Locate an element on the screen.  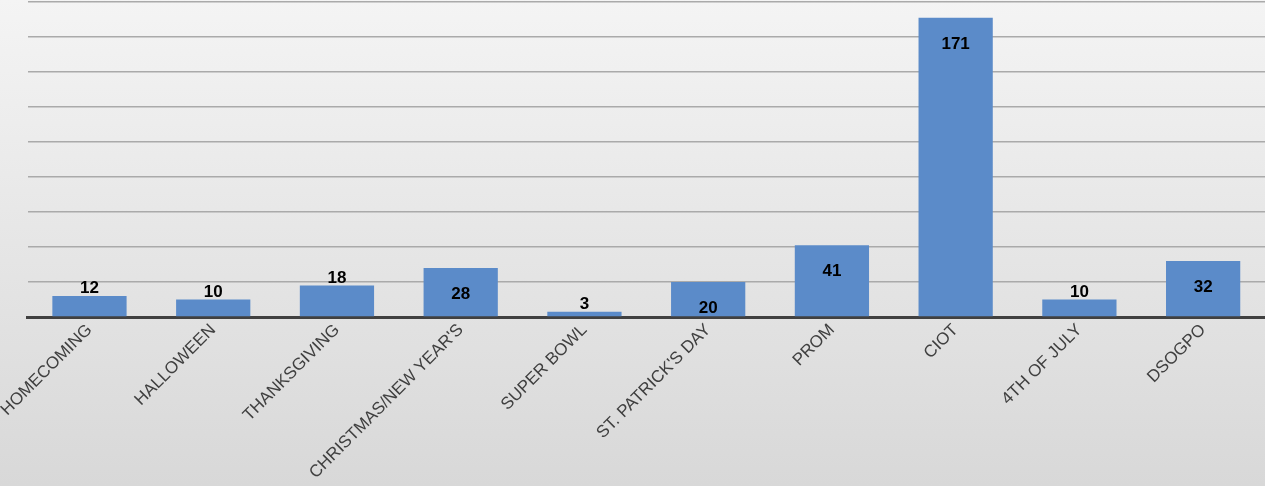
data-label: 3 is located at coordinates (584, 303).